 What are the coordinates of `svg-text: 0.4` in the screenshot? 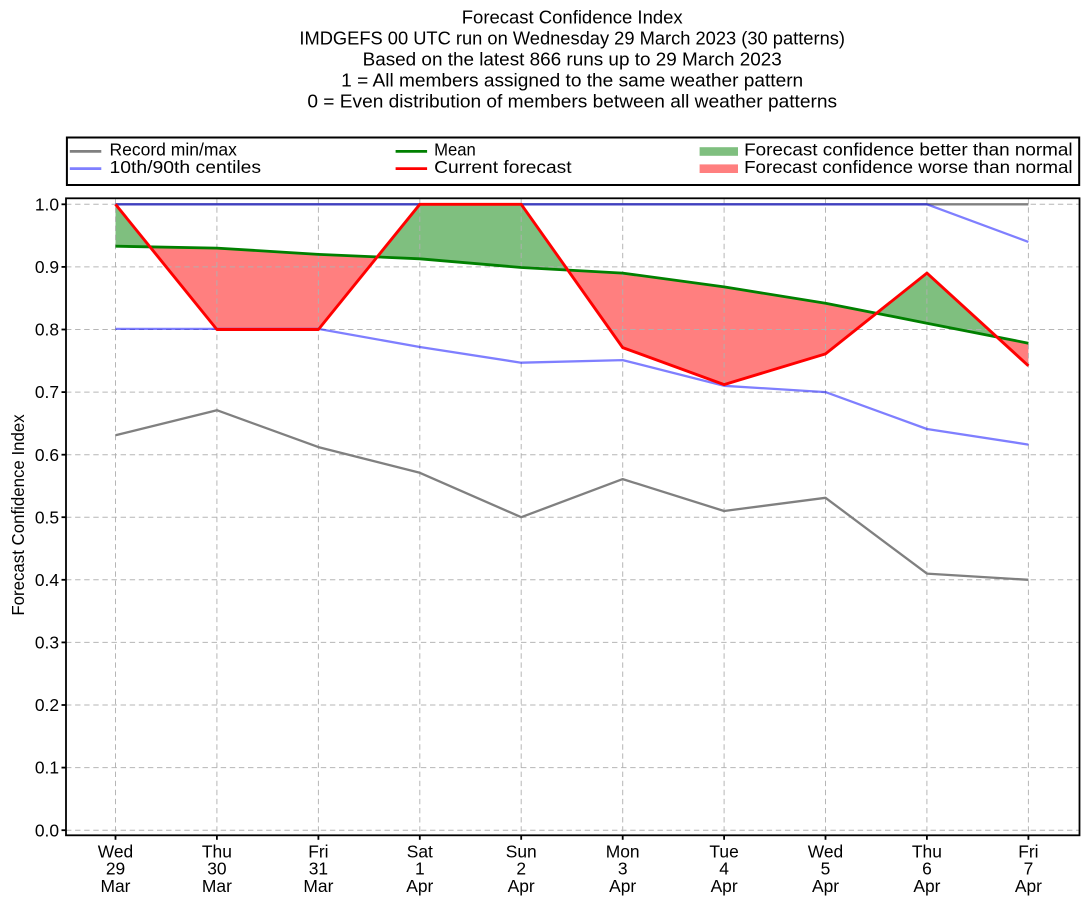 It's located at (47, 580).